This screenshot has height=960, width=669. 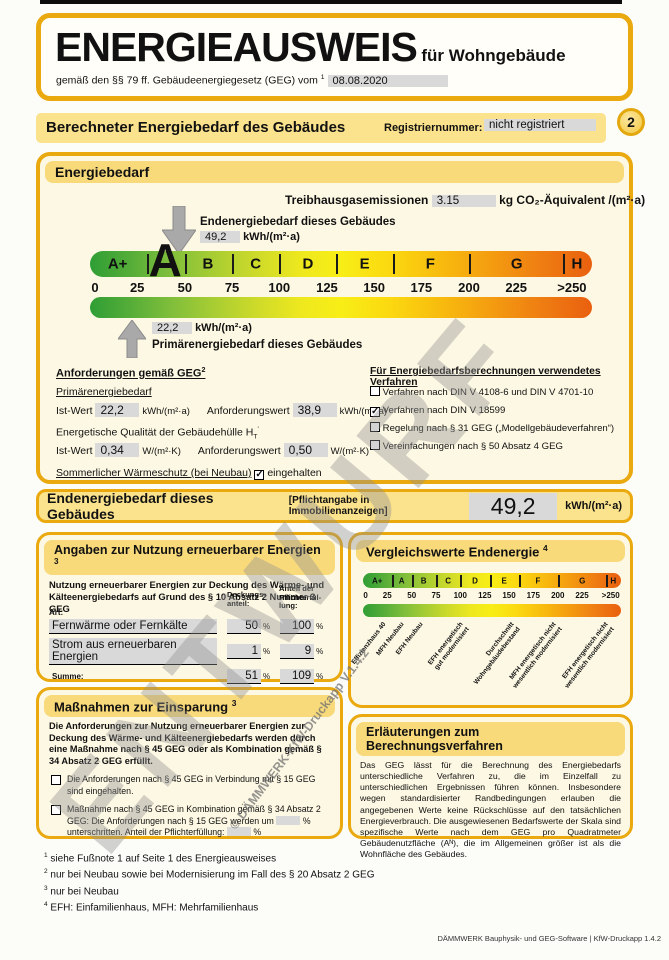 What do you see at coordinates (516, 287) in the screenshot?
I see `scale-tick: 225` at bounding box center [516, 287].